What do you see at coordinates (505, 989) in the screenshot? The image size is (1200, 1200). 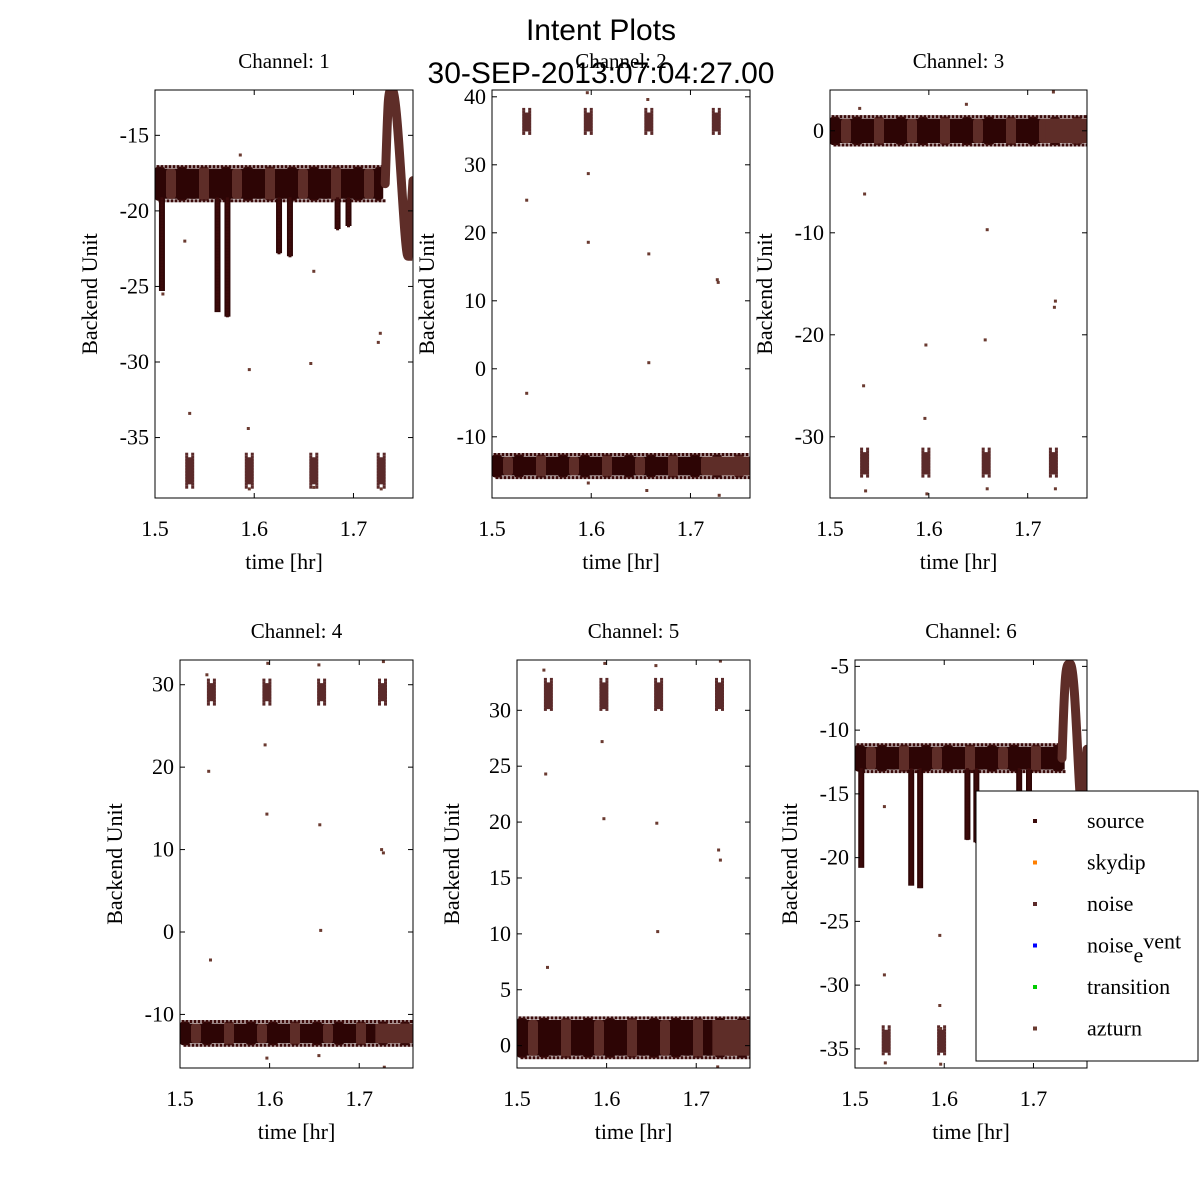 I see `y-tick-label: 5` at bounding box center [505, 989].